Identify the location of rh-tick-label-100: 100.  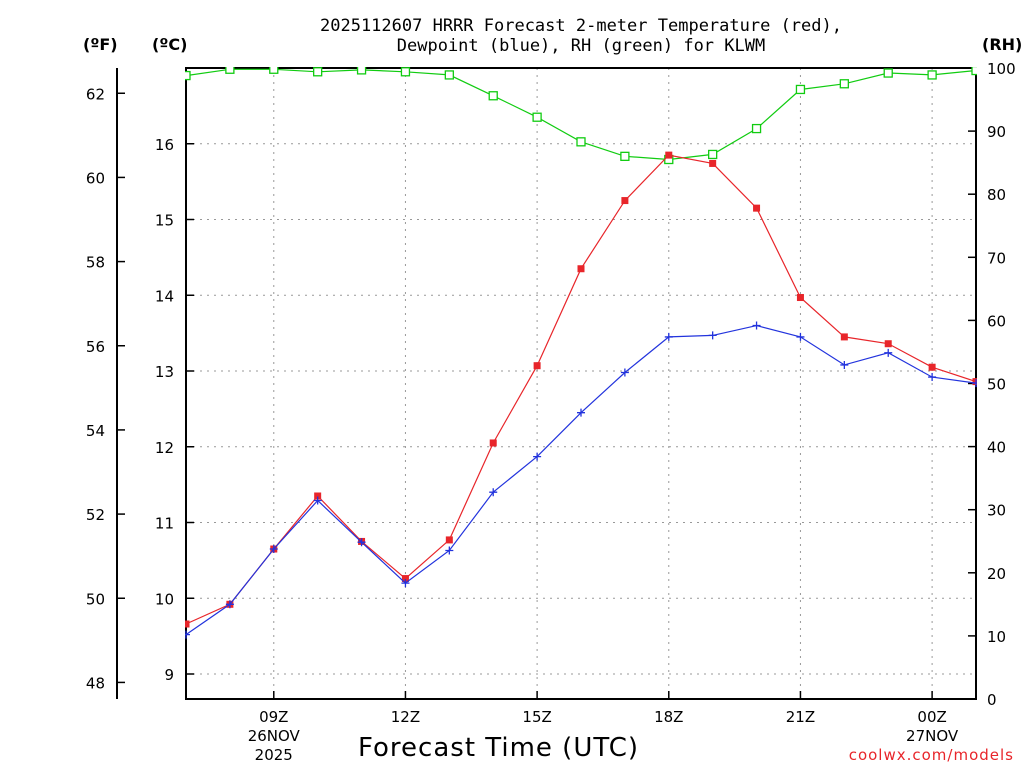
(1001, 69).